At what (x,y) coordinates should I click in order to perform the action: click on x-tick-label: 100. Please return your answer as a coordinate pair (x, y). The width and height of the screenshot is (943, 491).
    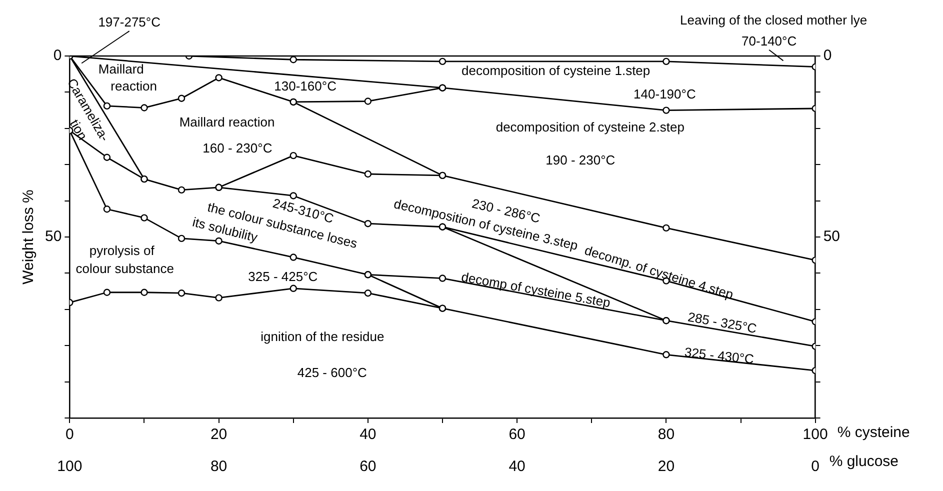
    Looking at the image, I should click on (815, 435).